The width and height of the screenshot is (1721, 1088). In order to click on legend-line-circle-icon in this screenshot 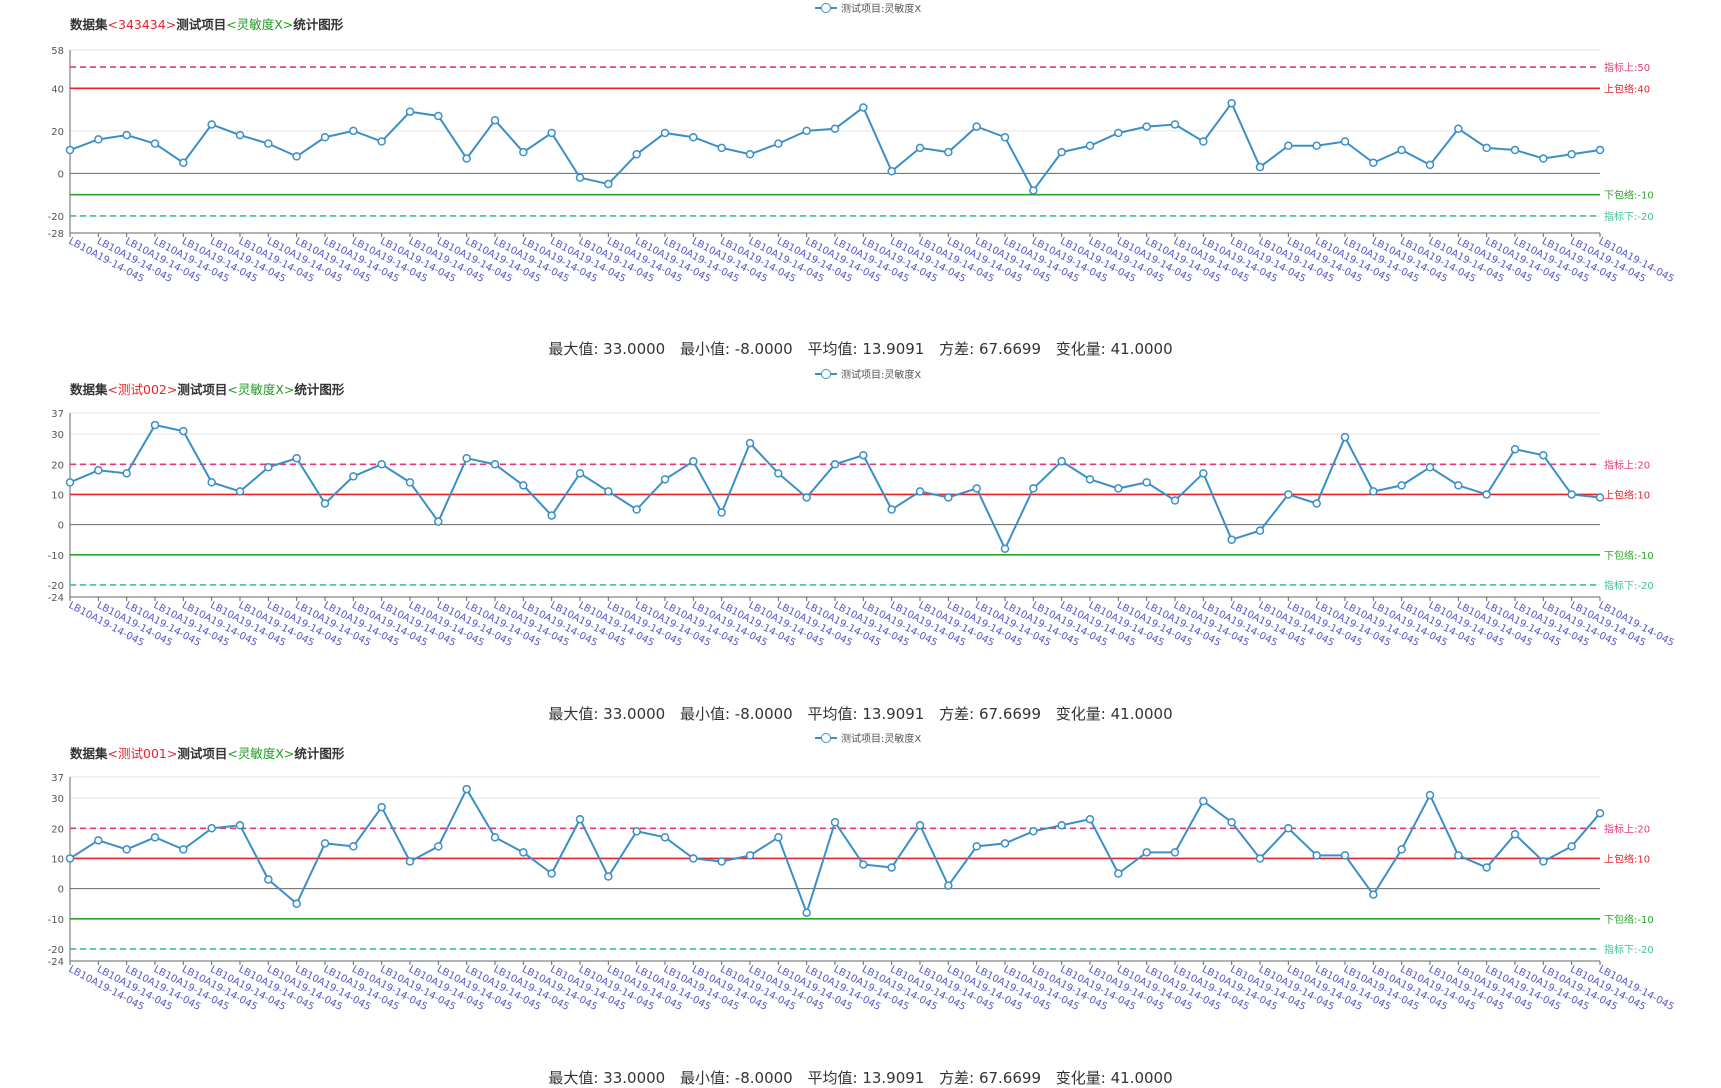, I will do `click(826, 8)`.